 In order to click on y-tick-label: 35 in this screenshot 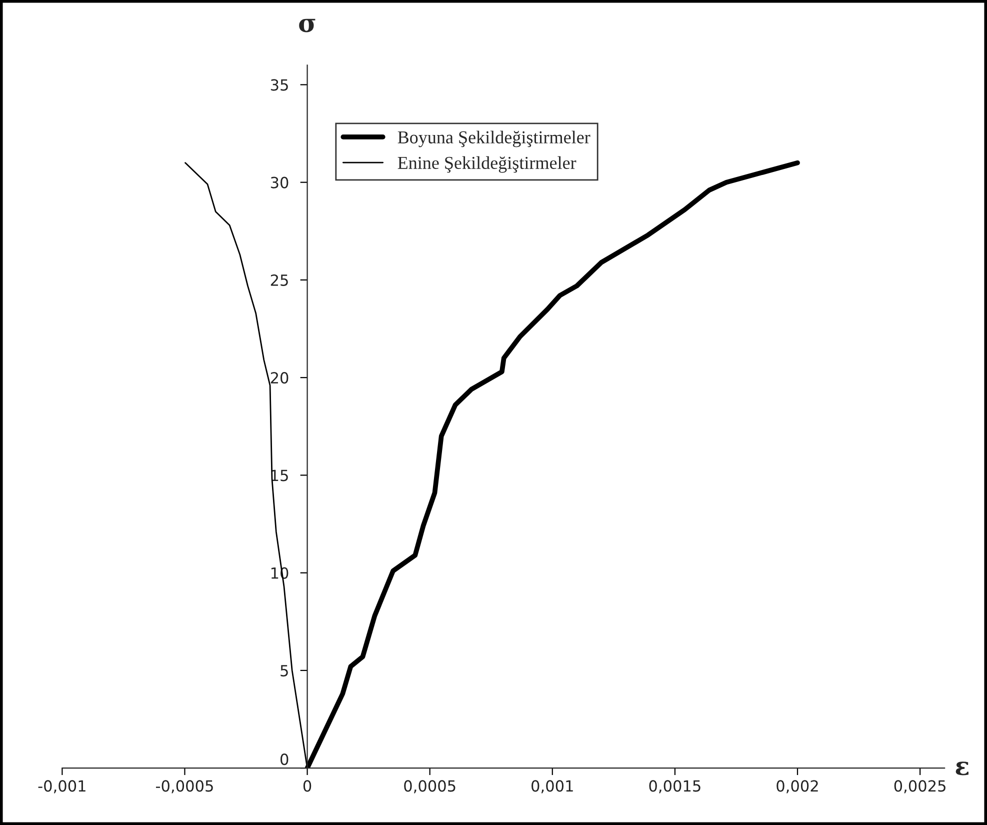, I will do `click(279, 85)`.